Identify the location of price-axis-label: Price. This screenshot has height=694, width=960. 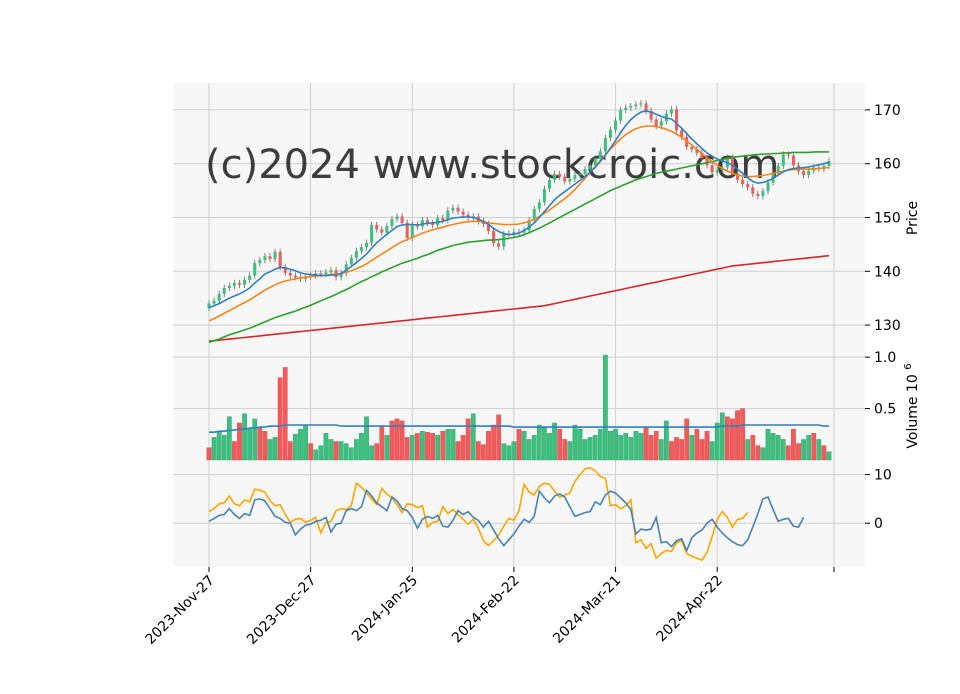
(913, 218).